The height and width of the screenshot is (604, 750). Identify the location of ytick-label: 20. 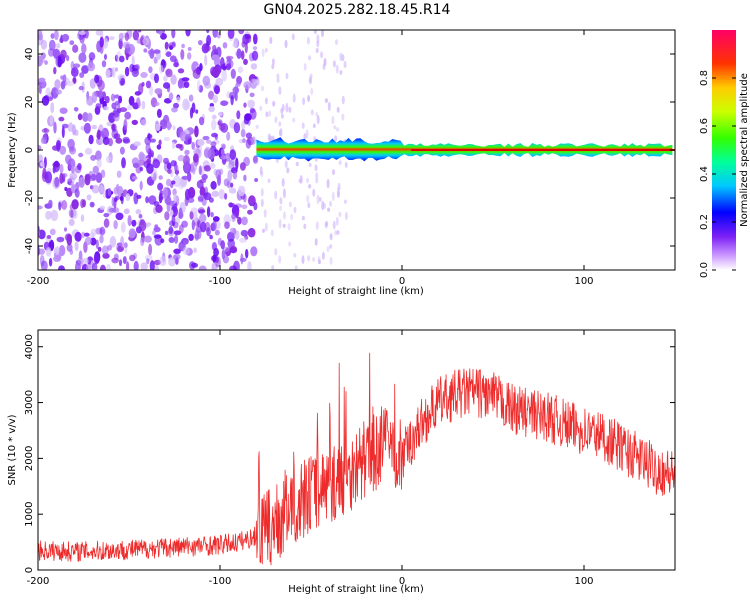
(29, 102).